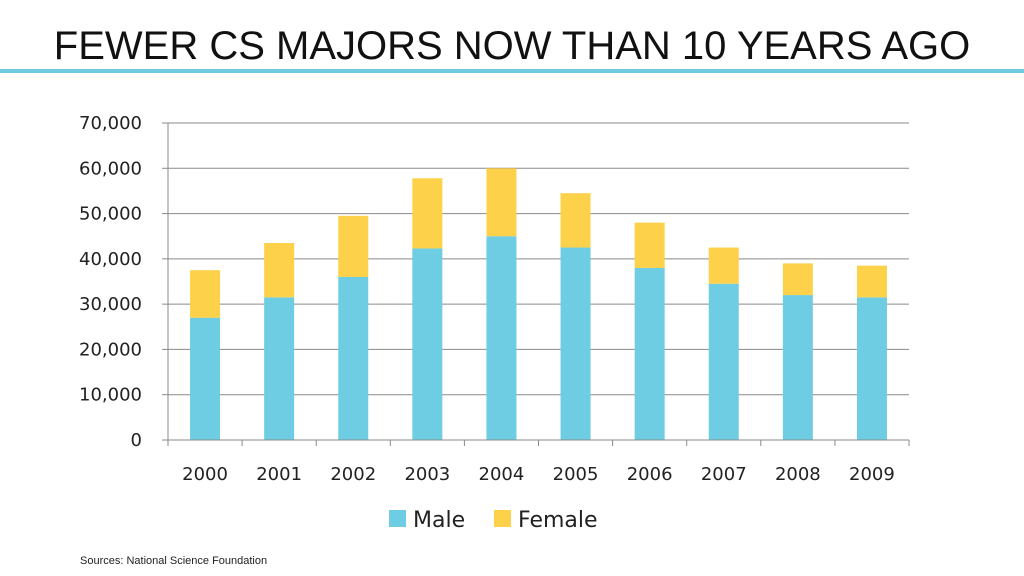 This screenshot has height=576, width=1024. What do you see at coordinates (205, 294) in the screenshot?
I see `bar-female-2000` at bounding box center [205, 294].